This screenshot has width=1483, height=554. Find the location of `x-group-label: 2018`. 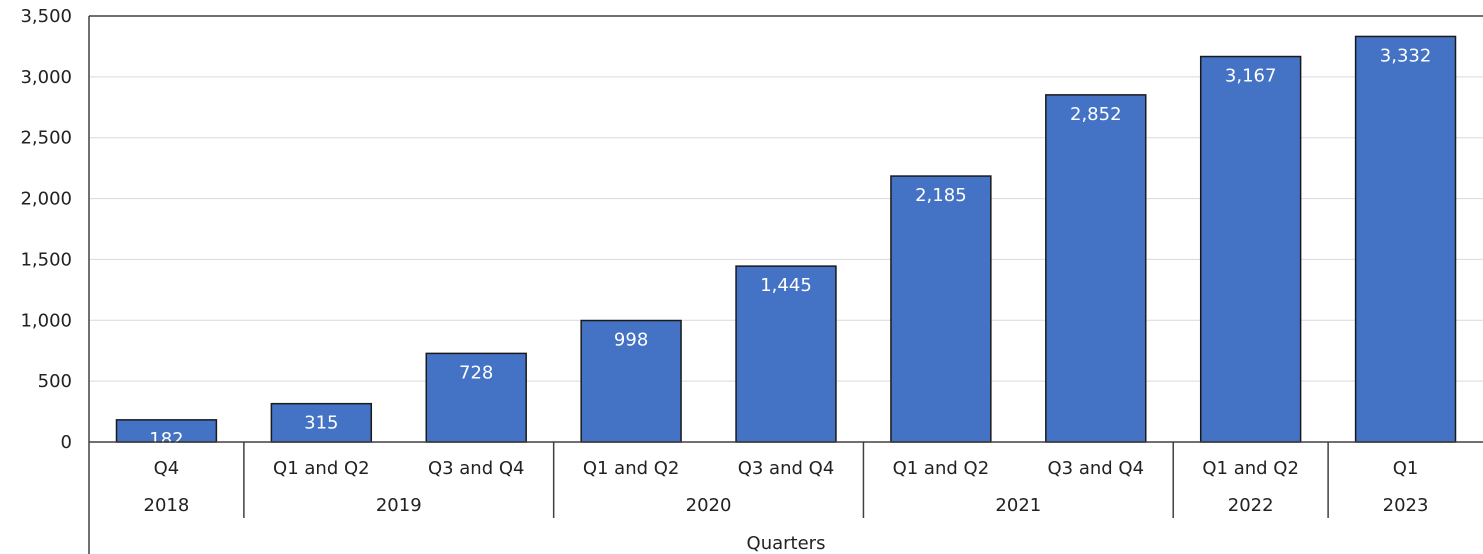

x-group-label: 2018 is located at coordinates (167, 505).